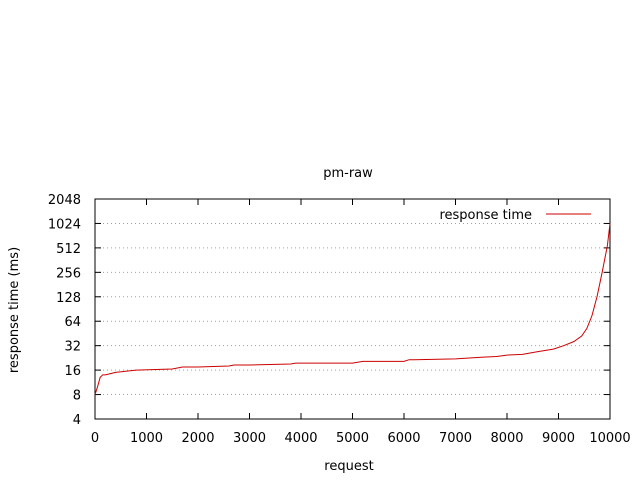 Image resolution: width=640 pixels, height=480 pixels. I want to click on x-axis-label: request, so click(348, 466).